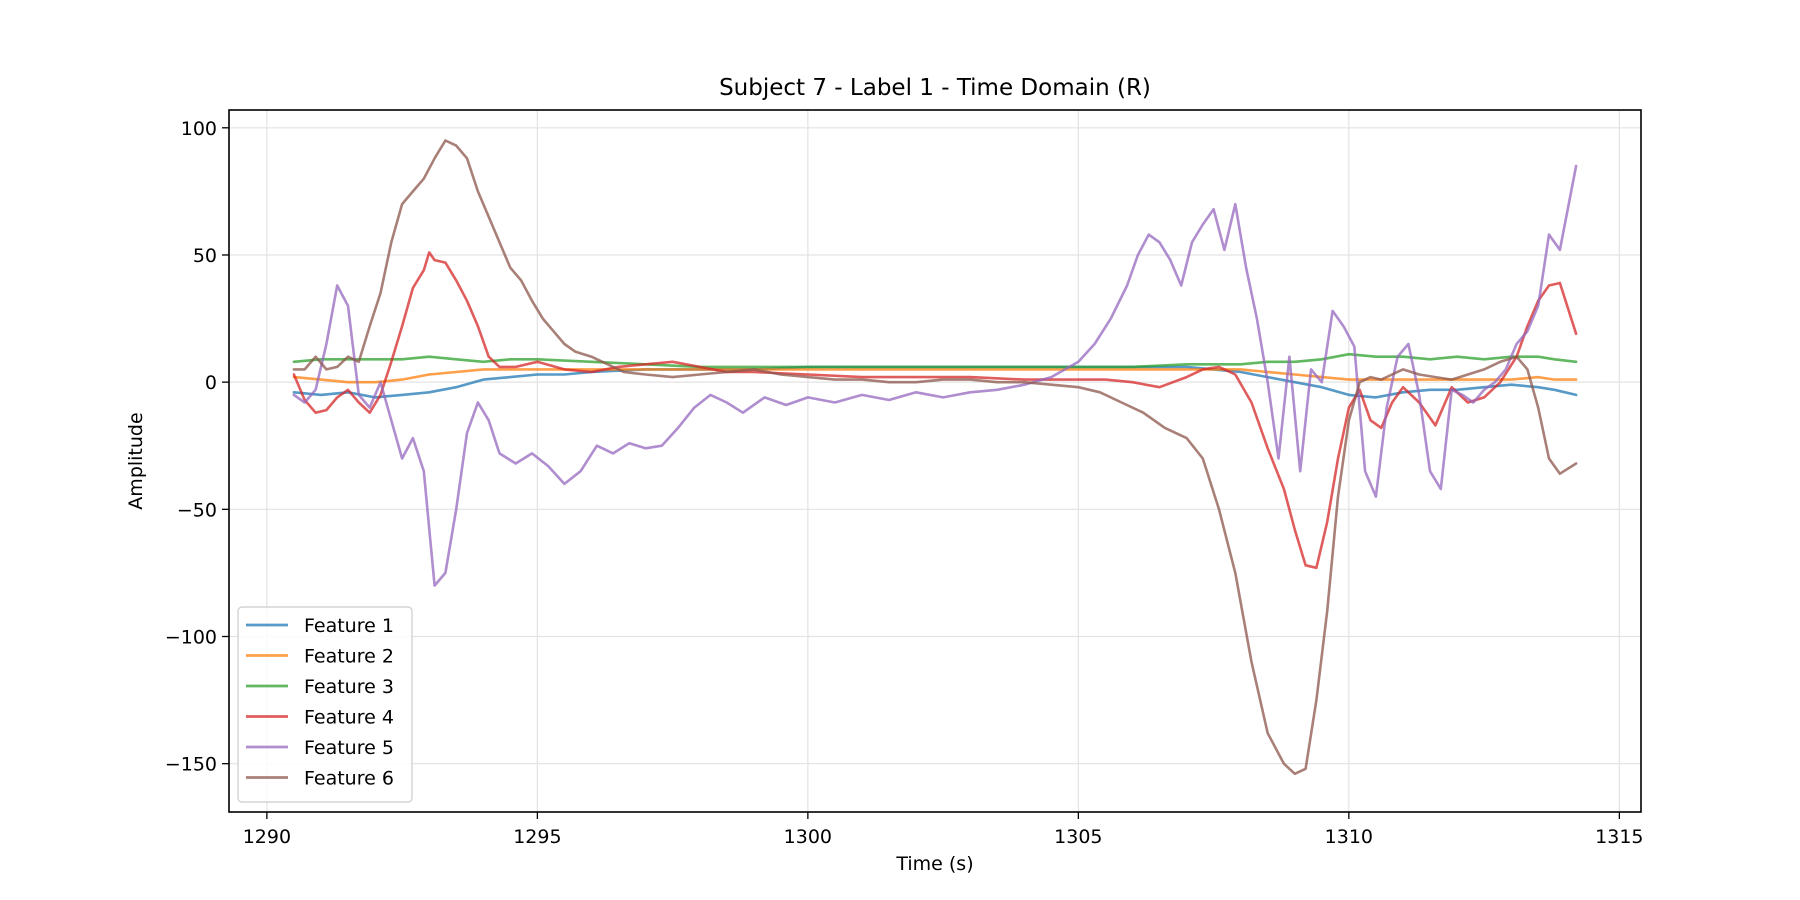  I want to click on y-axis-label: Amplitude, so click(136, 460).